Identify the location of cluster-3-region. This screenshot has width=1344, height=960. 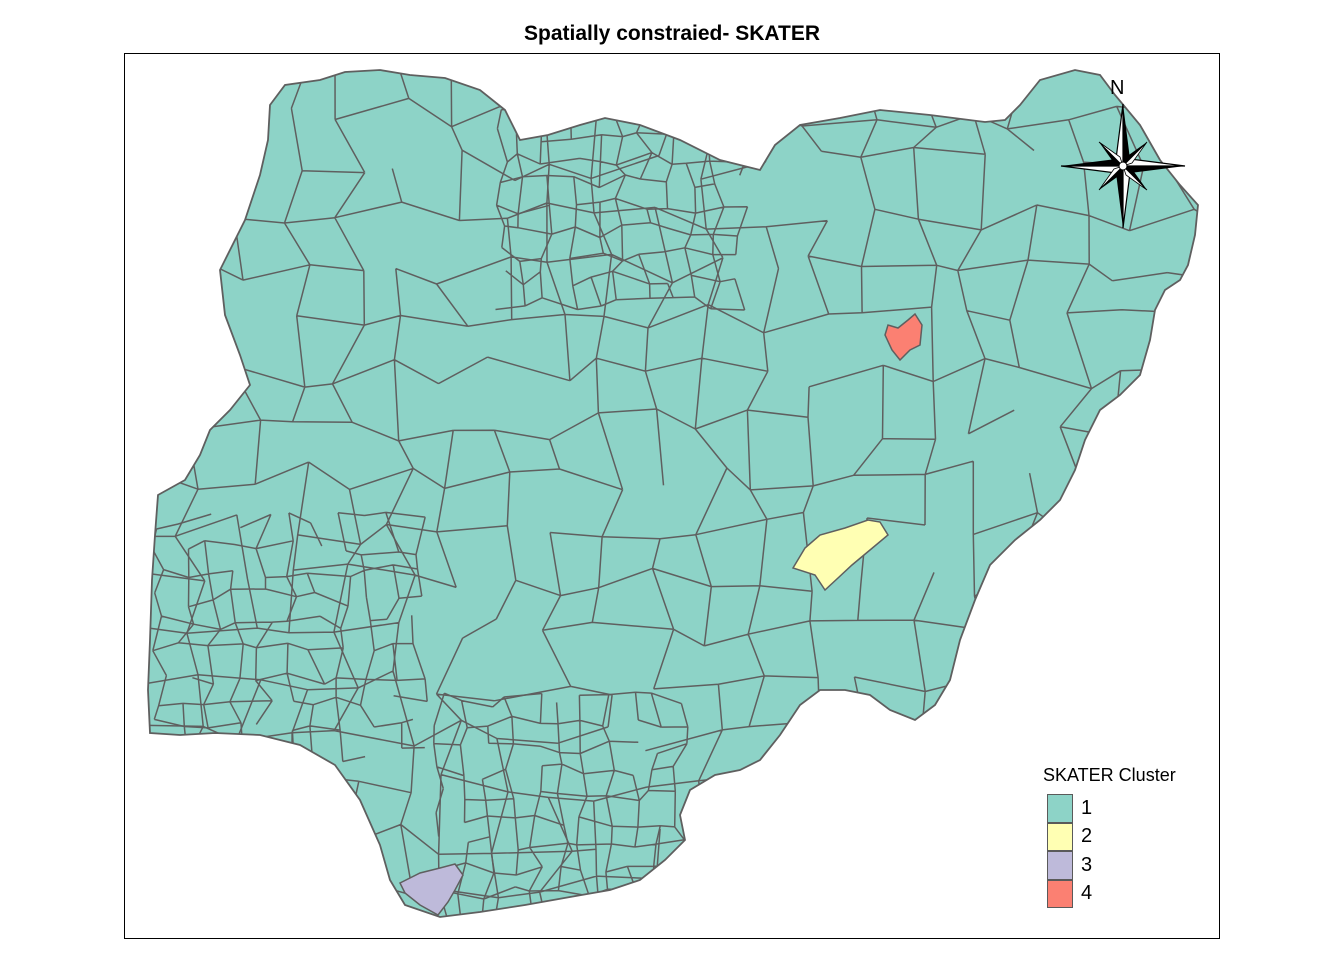
(431, 889).